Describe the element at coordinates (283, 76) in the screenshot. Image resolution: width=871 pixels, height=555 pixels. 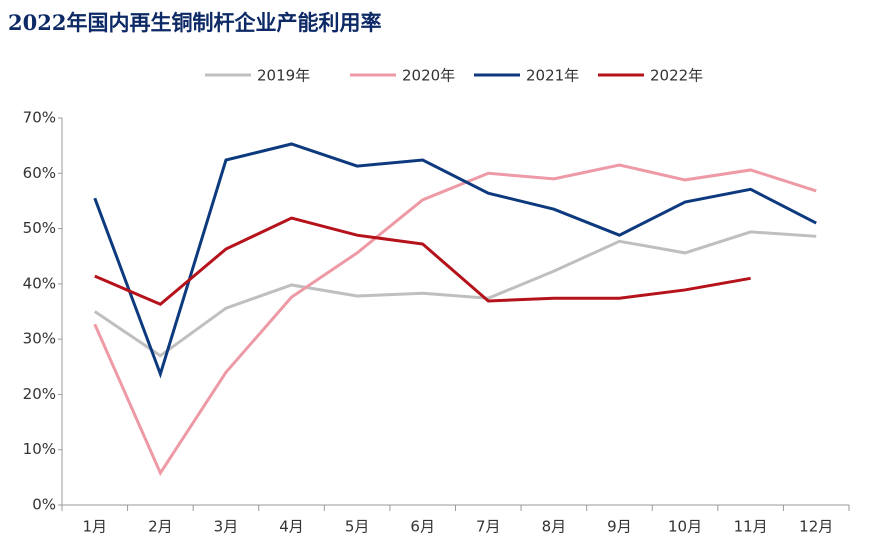
I see `legend-label: 2019年` at that location.